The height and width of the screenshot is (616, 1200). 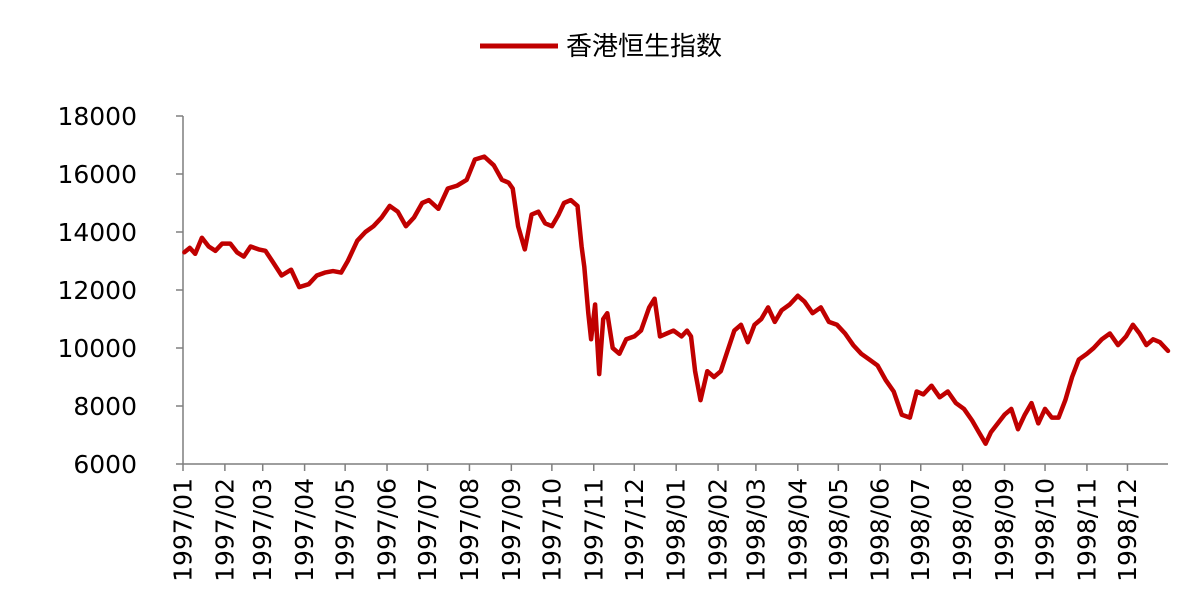 What do you see at coordinates (105, 464) in the screenshot?
I see `y-tick-label: 6000` at bounding box center [105, 464].